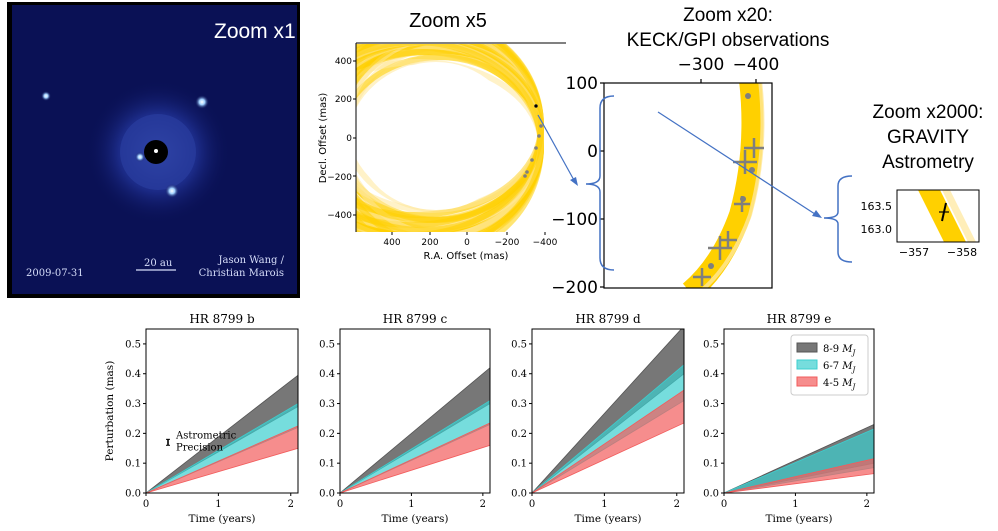 The image size is (998, 531). I want to click on zoom20-xtick-0: −300, so click(701, 65).